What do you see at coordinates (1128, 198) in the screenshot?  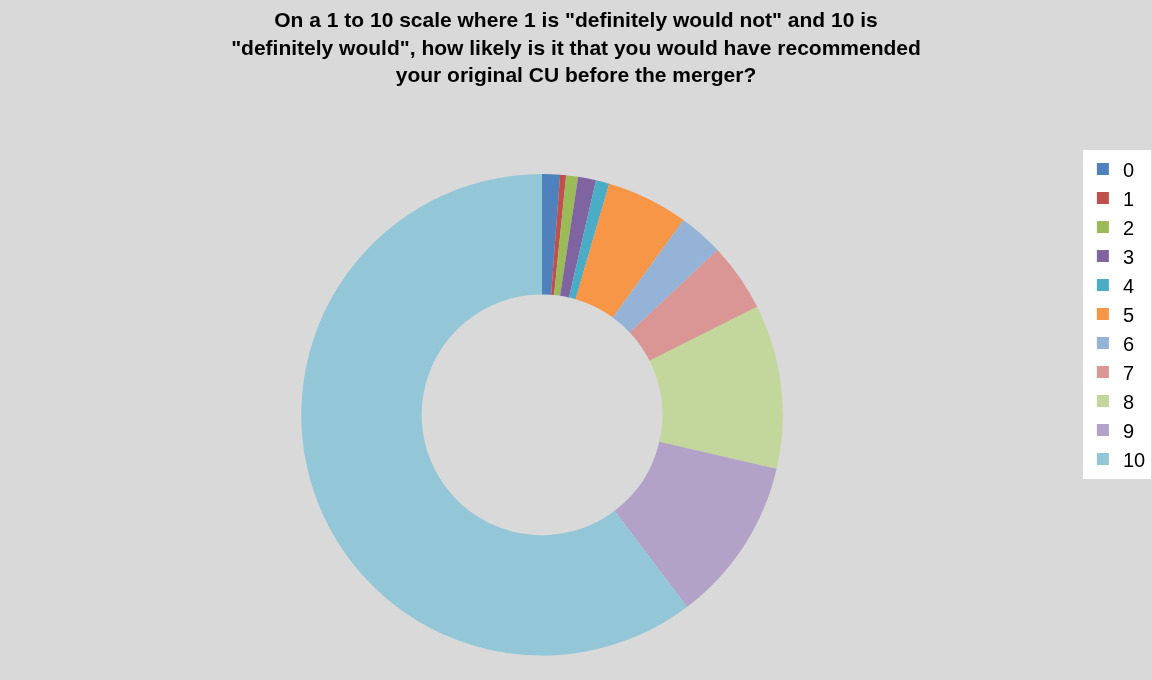 I see `legend-label: 1` at bounding box center [1128, 198].